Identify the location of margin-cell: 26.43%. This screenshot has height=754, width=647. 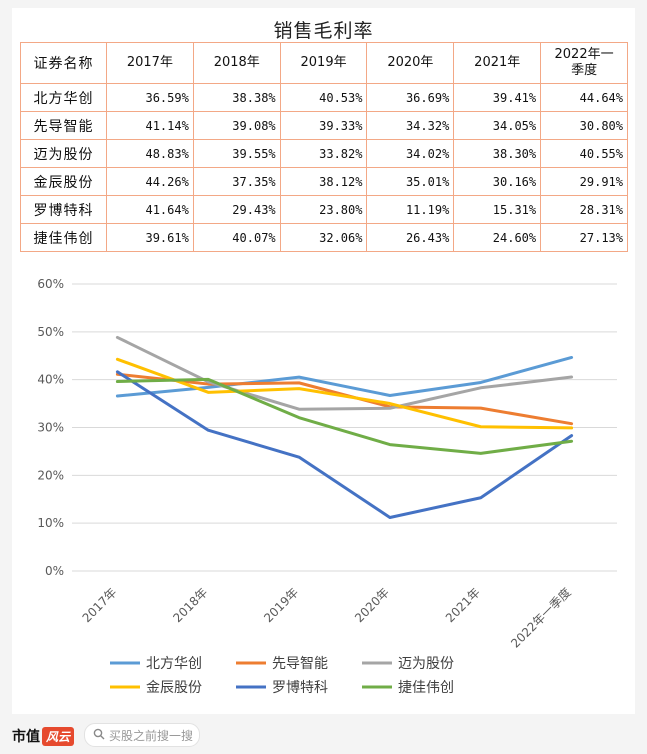
(410, 237).